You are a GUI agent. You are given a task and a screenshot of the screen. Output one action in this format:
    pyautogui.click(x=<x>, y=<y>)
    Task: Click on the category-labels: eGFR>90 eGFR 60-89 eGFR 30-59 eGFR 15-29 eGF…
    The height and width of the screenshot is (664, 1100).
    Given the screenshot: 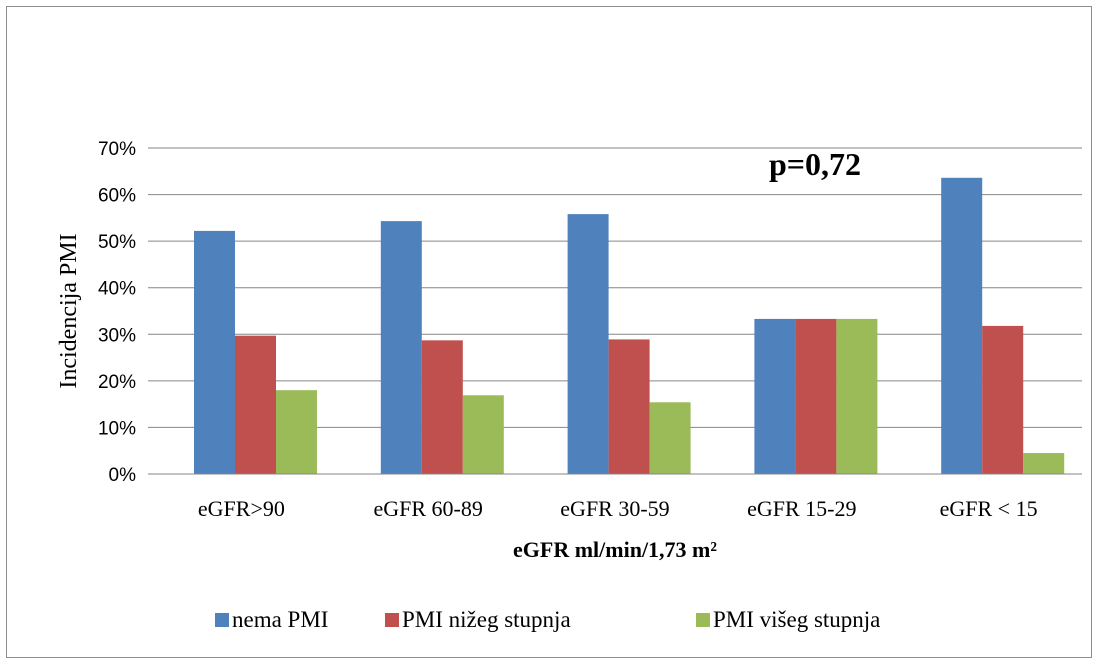 What is the action you would take?
    pyautogui.click(x=618, y=508)
    